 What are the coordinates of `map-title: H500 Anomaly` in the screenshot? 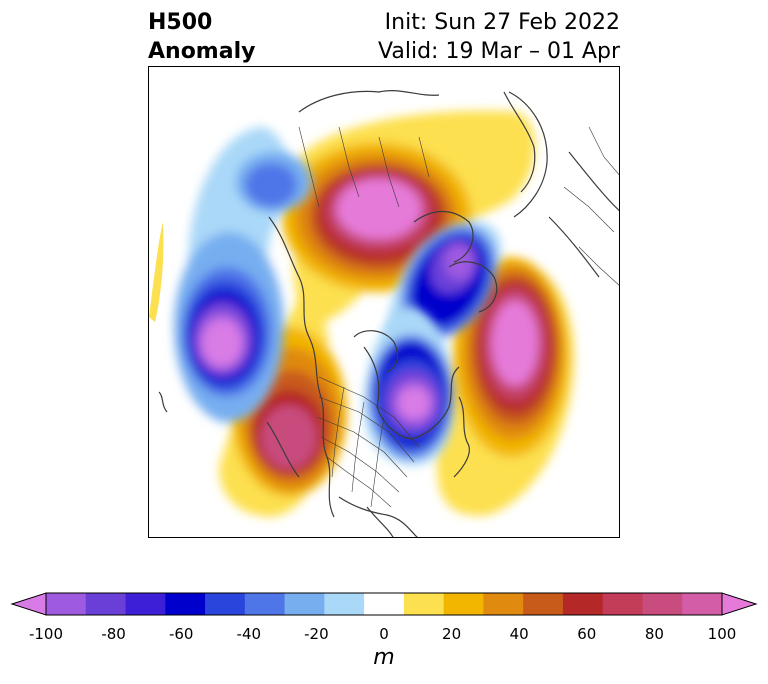 It's located at (201, 37).